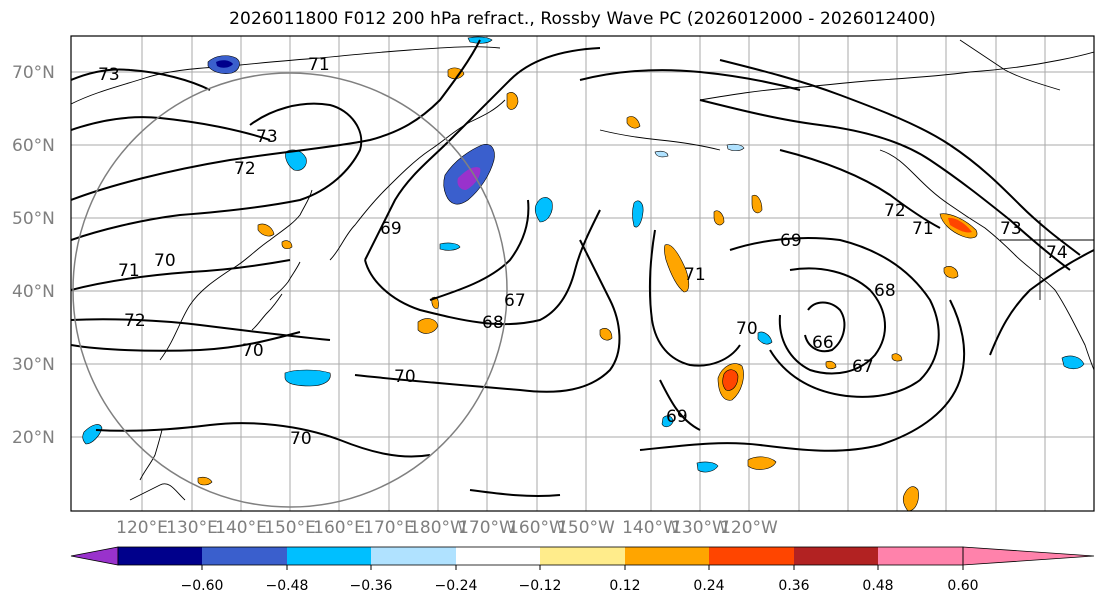 Image resolution: width=1105 pixels, height=604 pixels. Describe the element at coordinates (651, 528) in the screenshot. I see `lon-label: 140°W` at that location.